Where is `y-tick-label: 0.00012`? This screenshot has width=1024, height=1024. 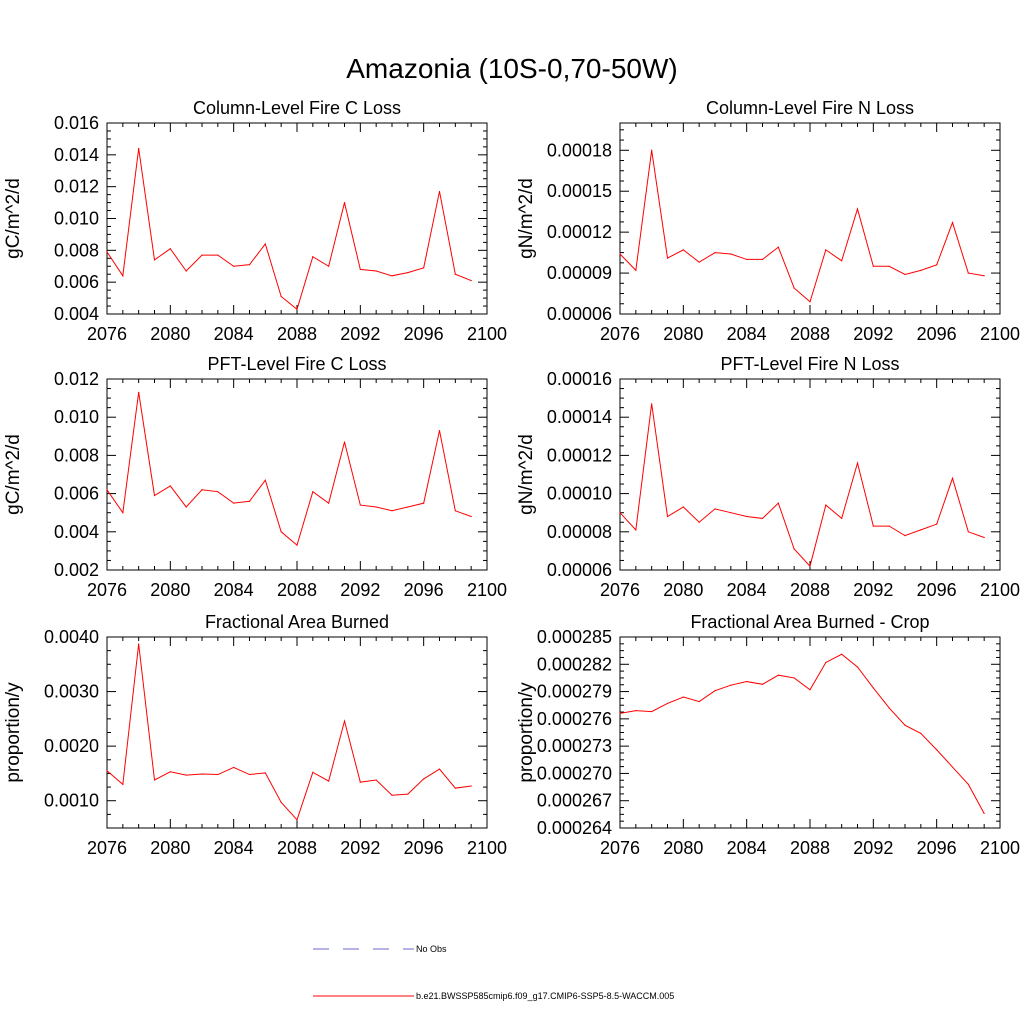
y-tick-label: 0.00012 is located at coordinates (579, 455).